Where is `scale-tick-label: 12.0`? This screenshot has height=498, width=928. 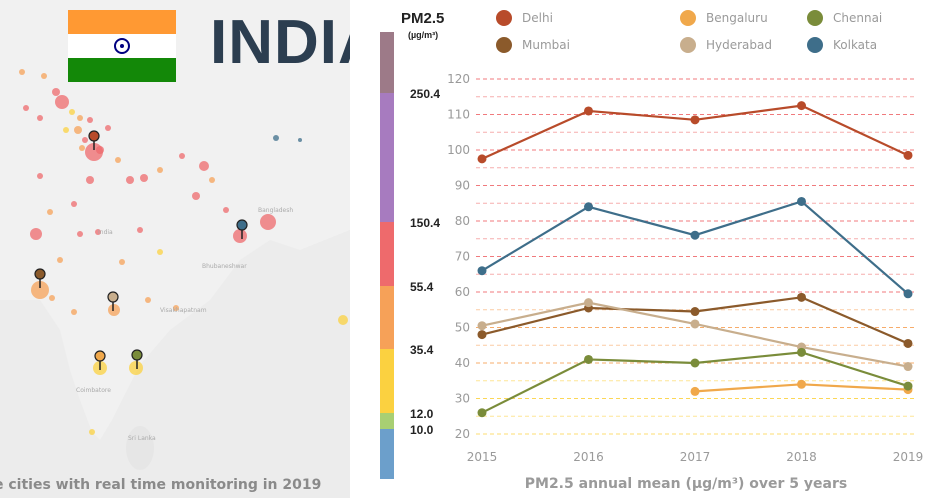 scale-tick-label: 12.0 is located at coordinates (422, 414).